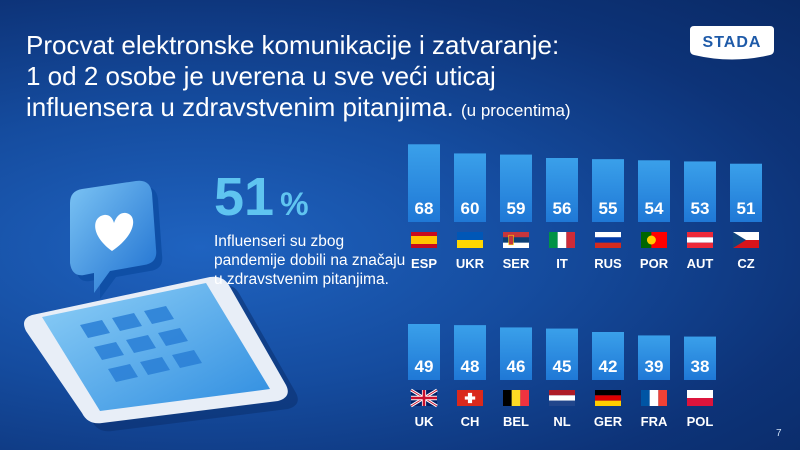 Image resolution: width=800 pixels, height=450 pixels. Describe the element at coordinates (700, 208) in the screenshot. I see `value-label-aut: 53` at that location.